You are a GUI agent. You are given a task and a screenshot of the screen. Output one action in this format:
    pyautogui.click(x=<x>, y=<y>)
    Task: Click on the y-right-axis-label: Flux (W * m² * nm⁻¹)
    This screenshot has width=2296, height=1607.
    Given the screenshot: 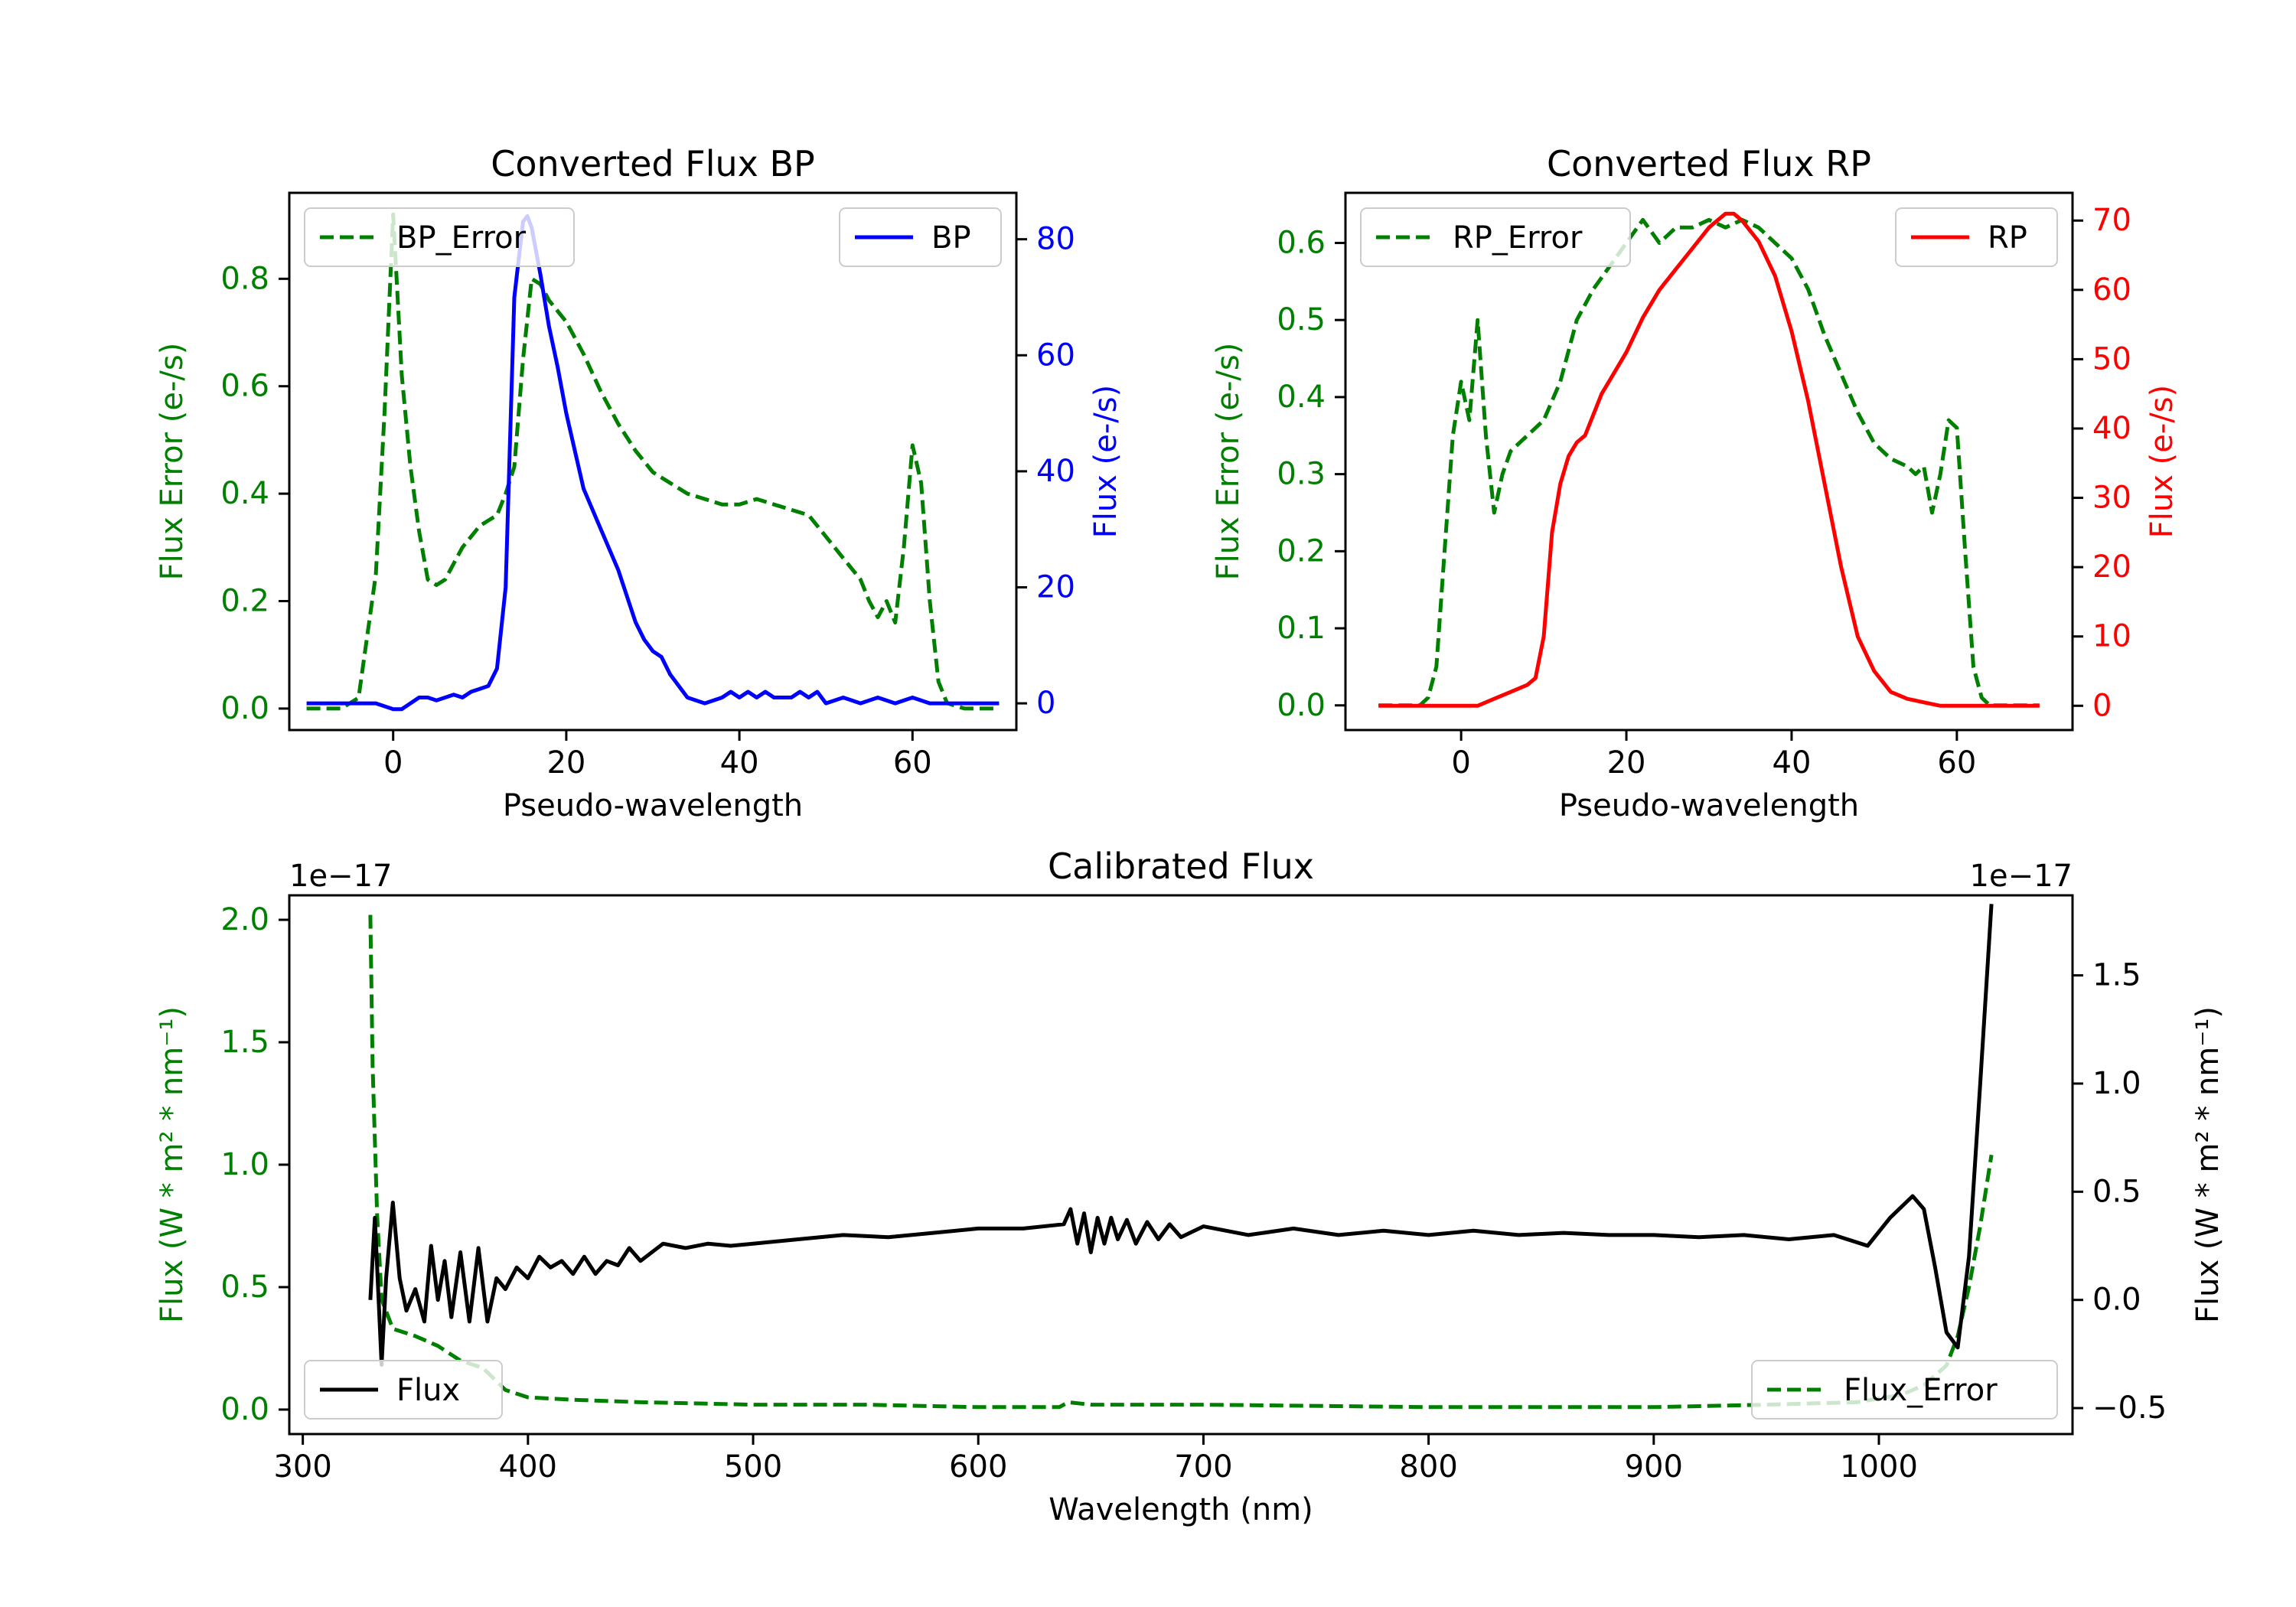 What is the action you would take?
    pyautogui.click(x=2208, y=1164)
    